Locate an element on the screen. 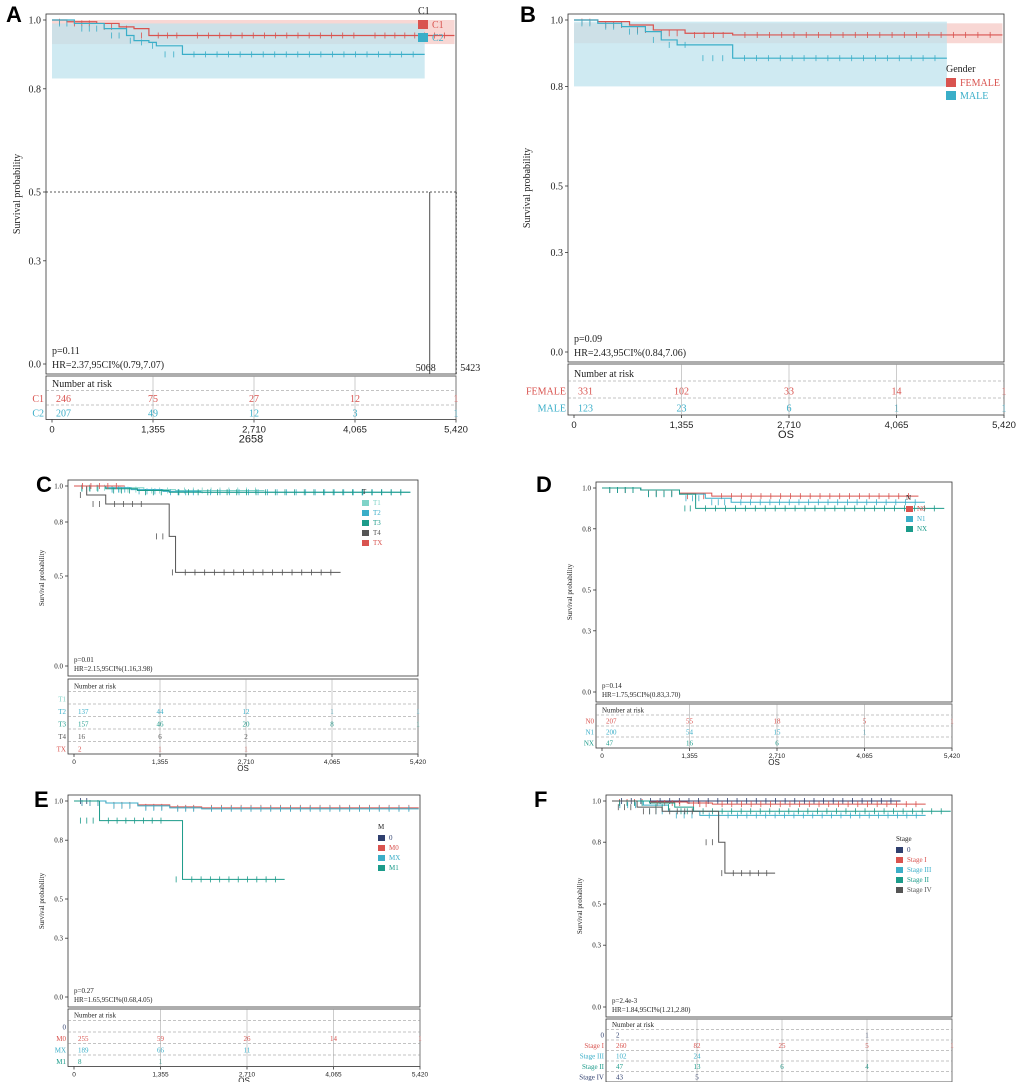 This screenshot has height=1082, width=1020. risk-cell: 331 is located at coordinates (585, 391).